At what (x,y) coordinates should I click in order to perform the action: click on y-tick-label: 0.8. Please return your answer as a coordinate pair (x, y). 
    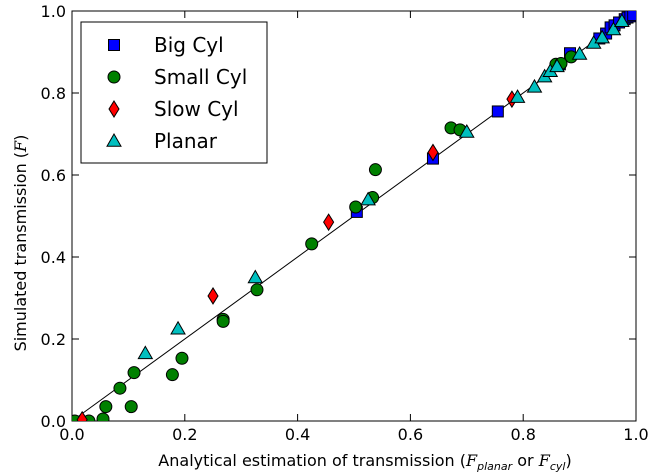
    Looking at the image, I should click on (53, 93).